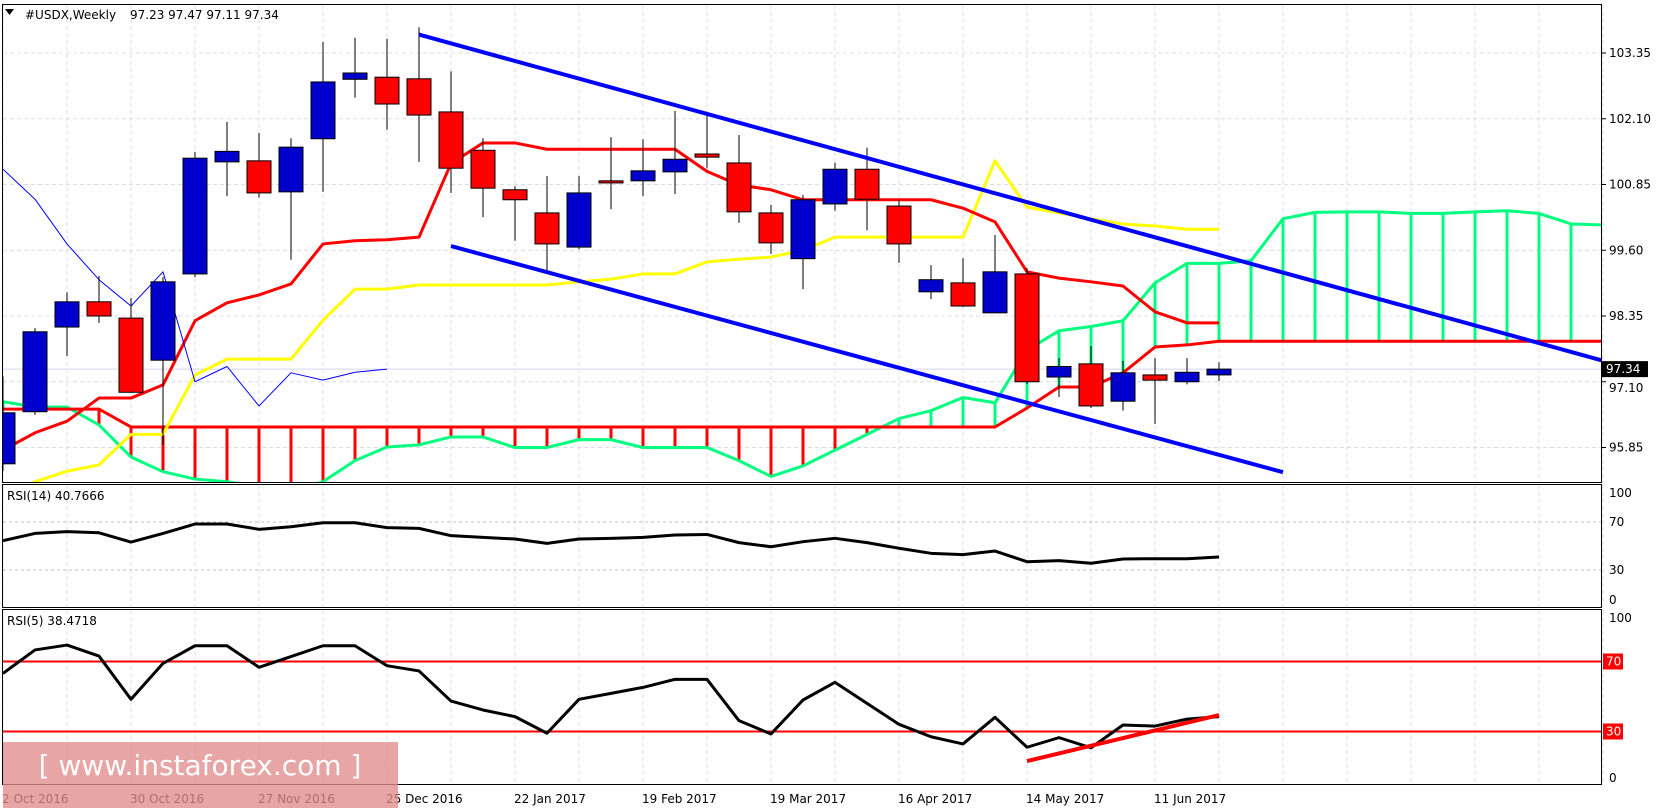  Describe the element at coordinates (56, 496) in the screenshot. I see `rsi14-label: RSI(14) 40.7666` at that location.